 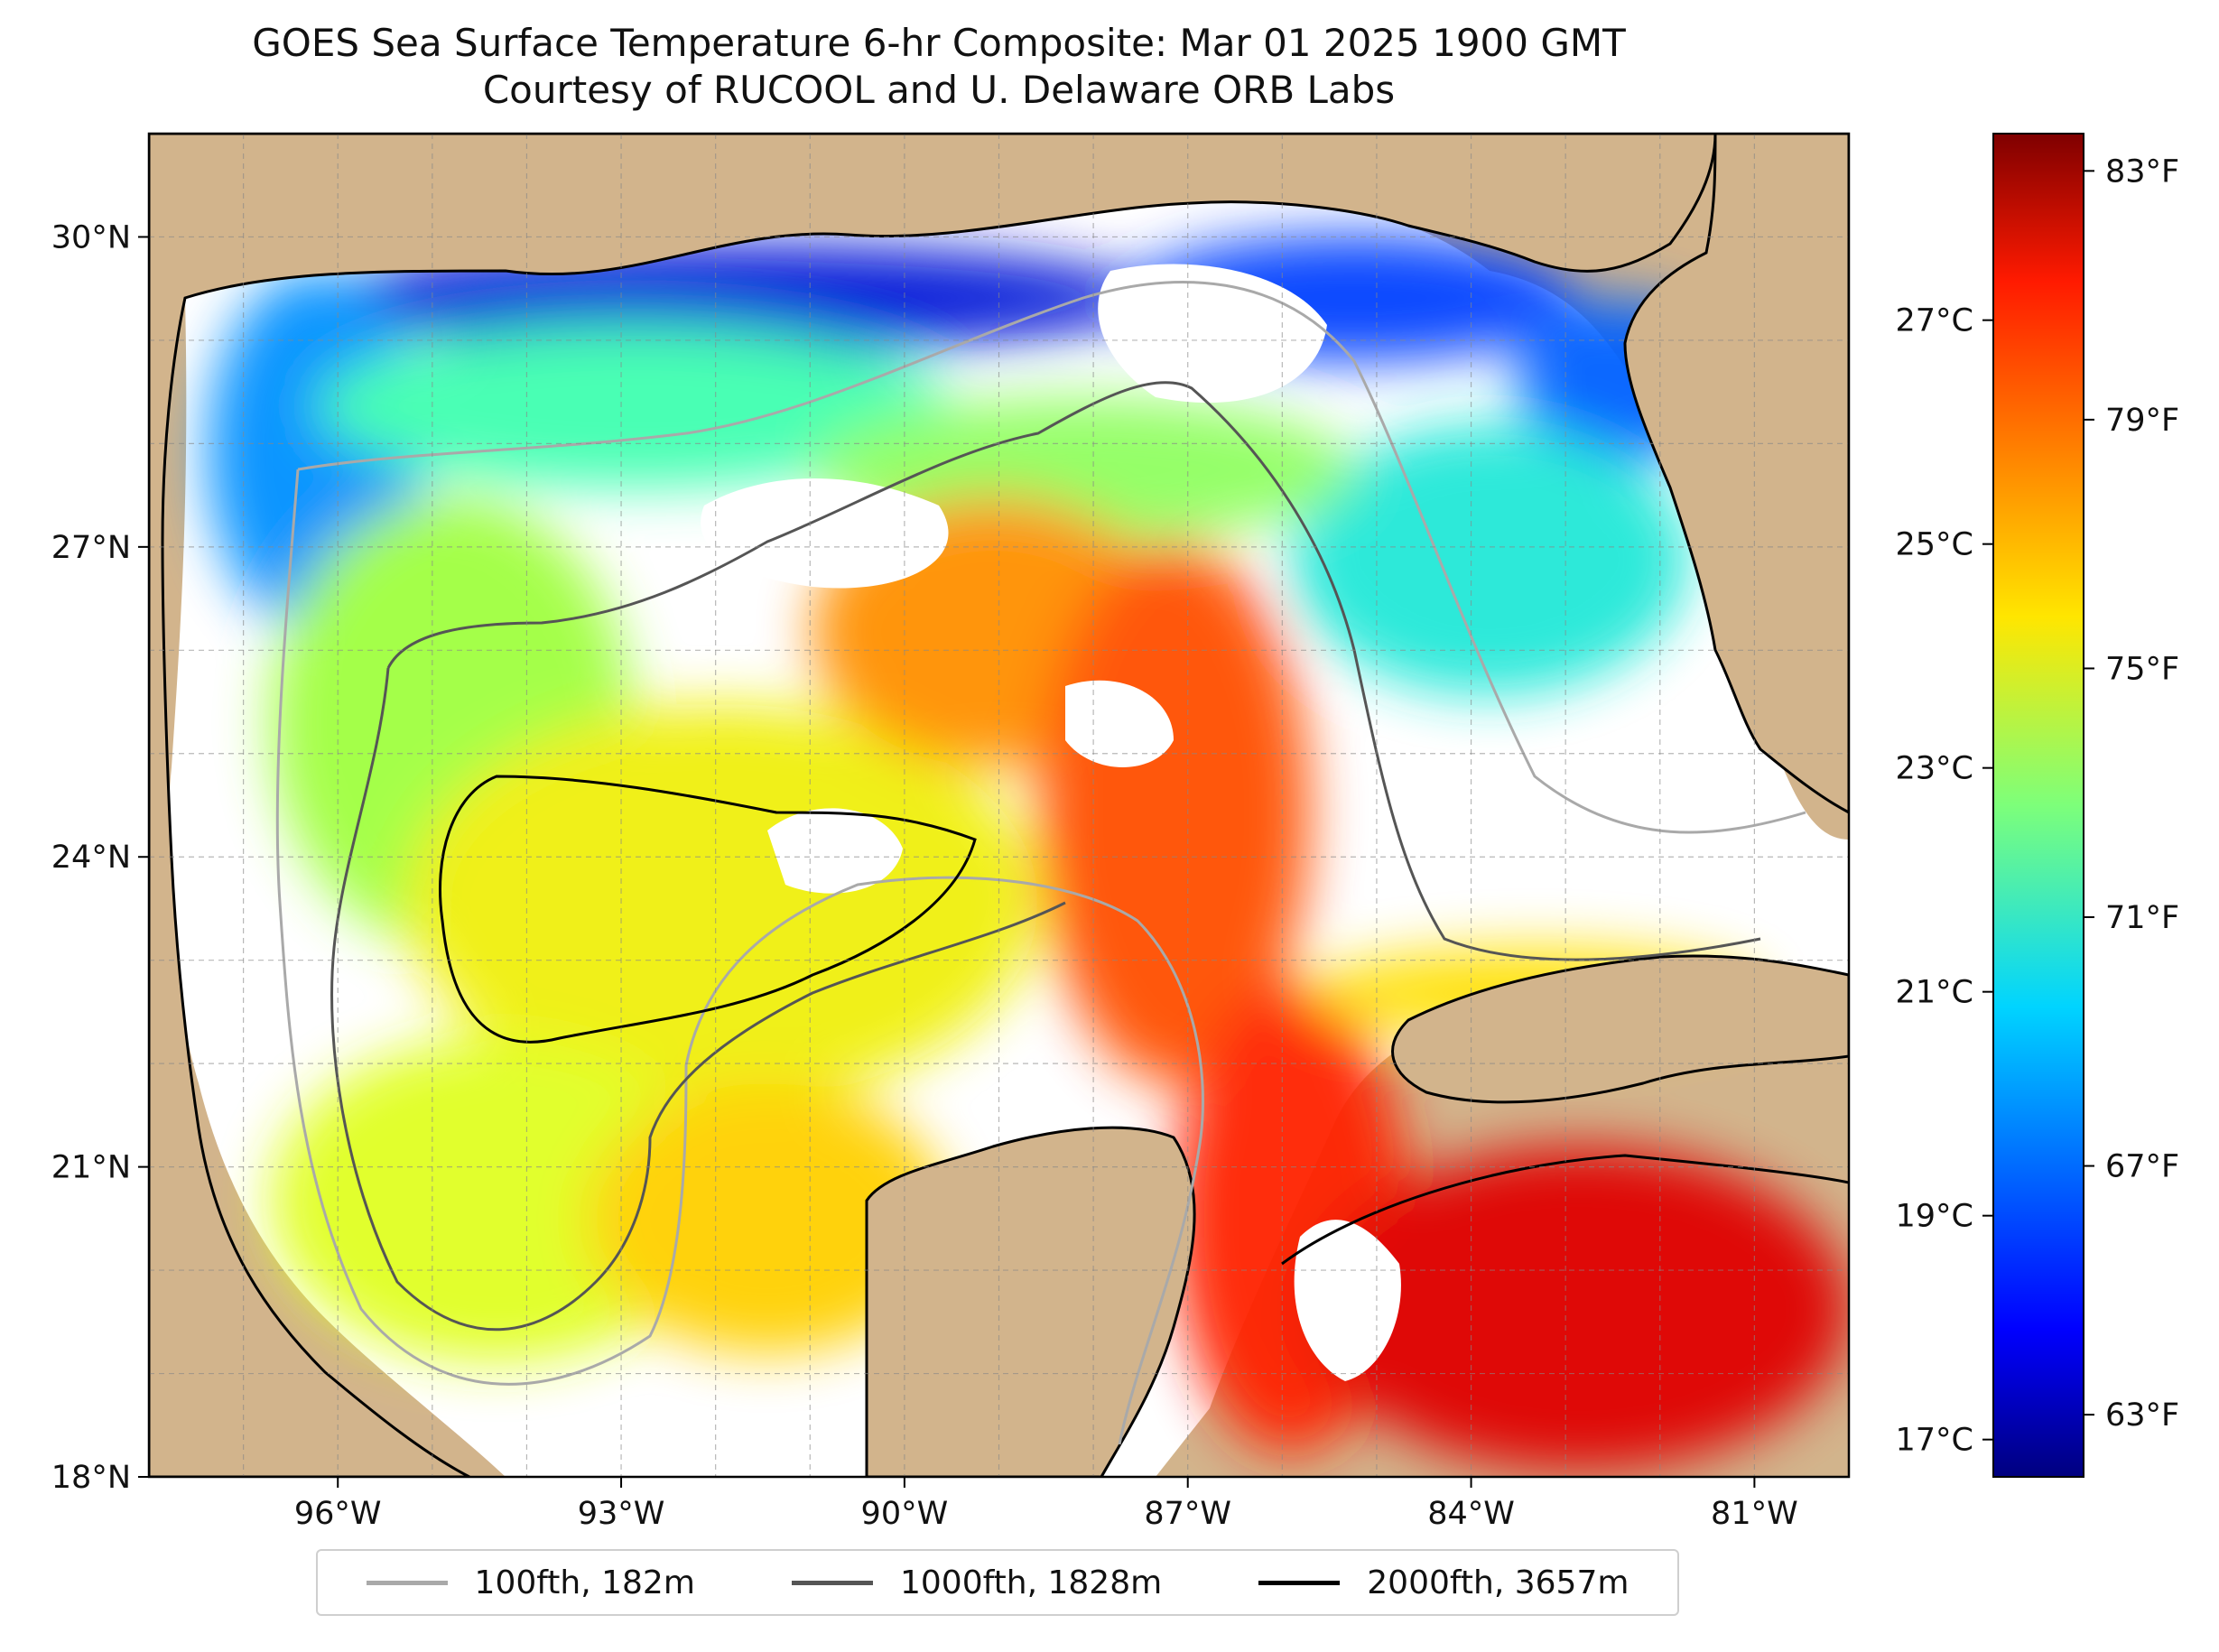 I want to click on lat-tick-label: 24°N, so click(x=91, y=858).